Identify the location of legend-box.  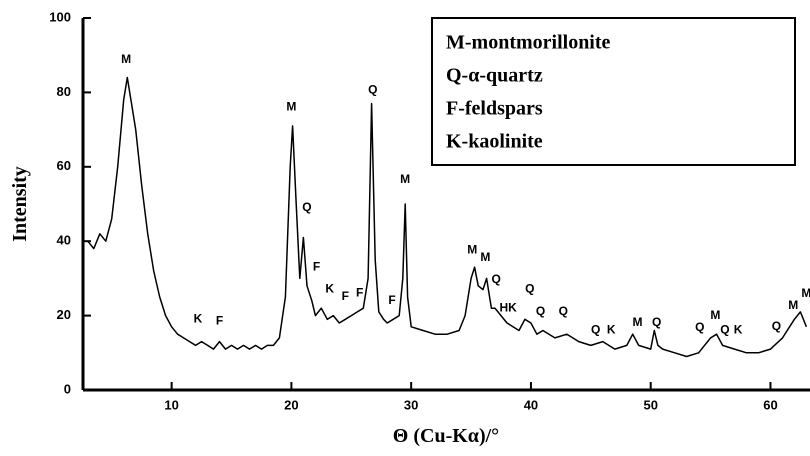
(613, 91).